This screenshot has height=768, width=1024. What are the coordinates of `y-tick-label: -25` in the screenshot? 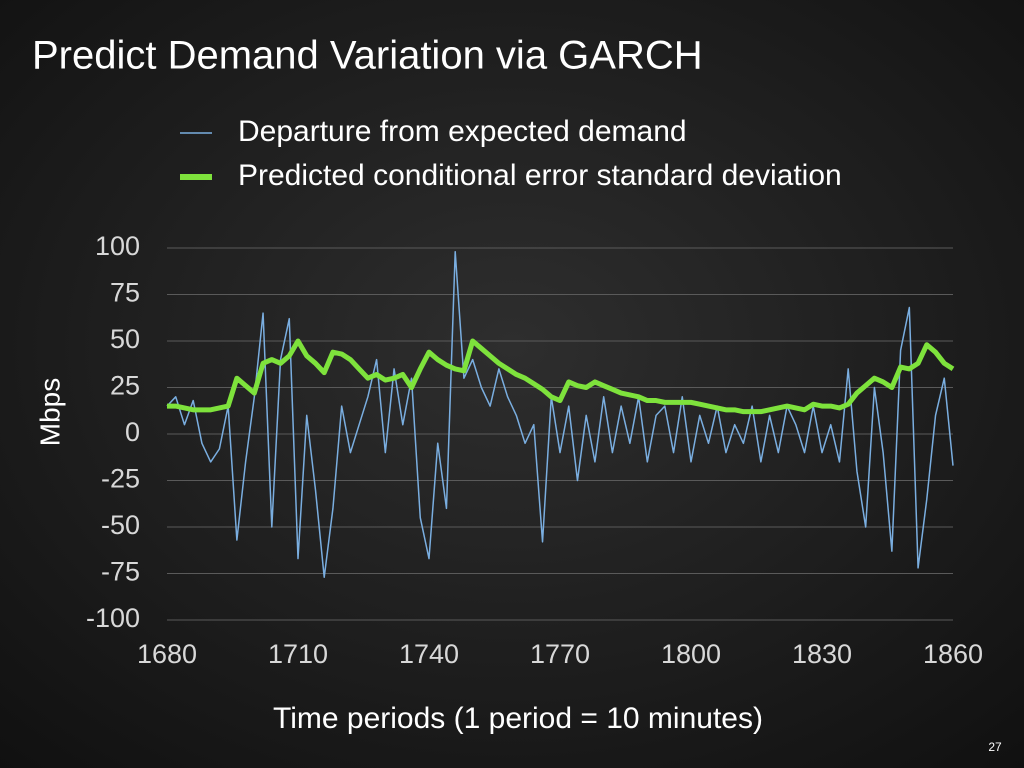 It's located at (120, 479).